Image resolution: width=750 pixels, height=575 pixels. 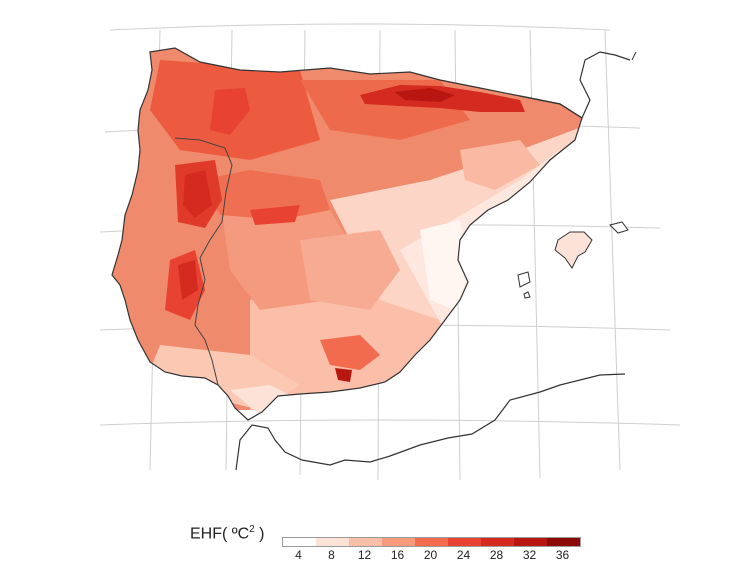 I want to click on legend-tick-label: 16, so click(x=397, y=555).